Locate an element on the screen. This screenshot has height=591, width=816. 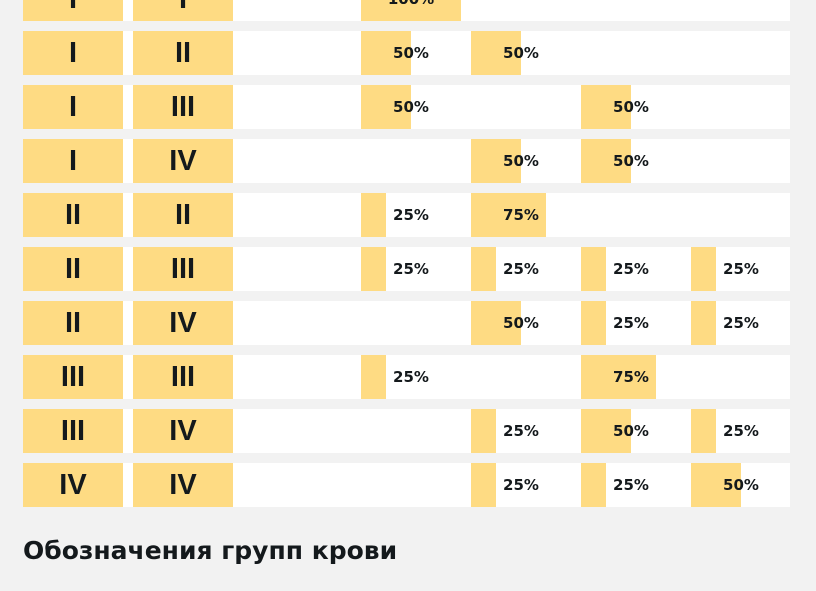
table-row: II IV 50% 25% 25% is located at coordinates (406, 323).